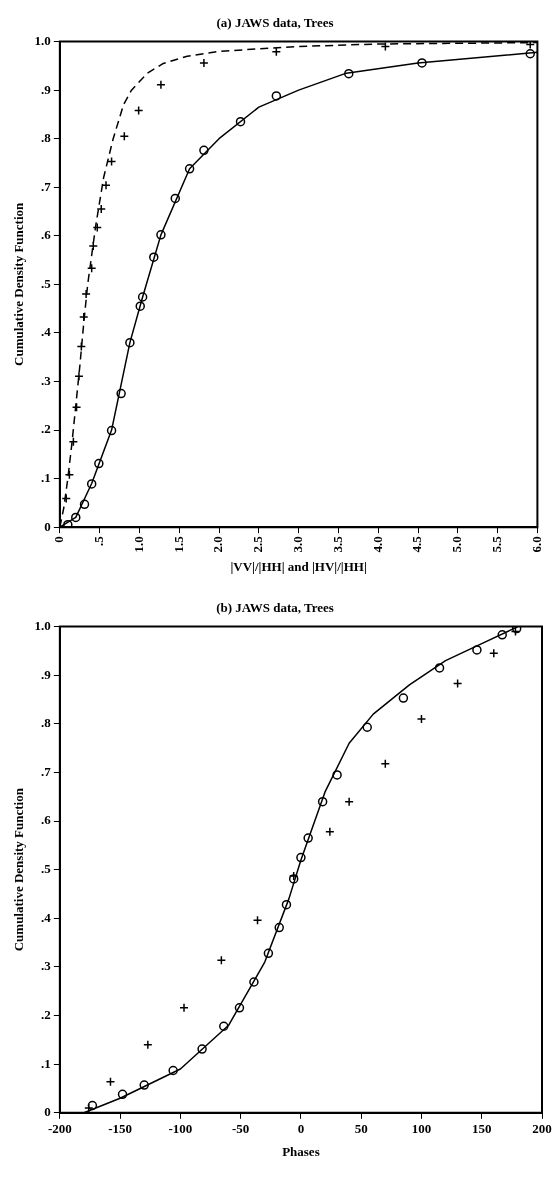  What do you see at coordinates (275, 23) in the screenshot?
I see `chart-title: (a) JAWS data, Trees` at bounding box center [275, 23].